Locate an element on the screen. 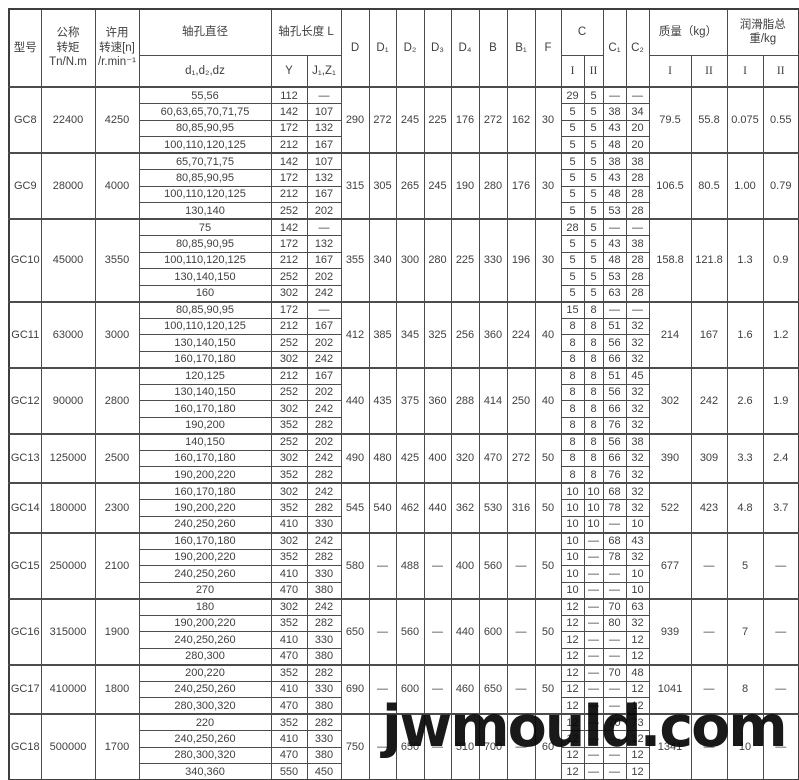 The width and height of the screenshot is (799, 780). dim-f-cell: 50 is located at coordinates (548, 565).